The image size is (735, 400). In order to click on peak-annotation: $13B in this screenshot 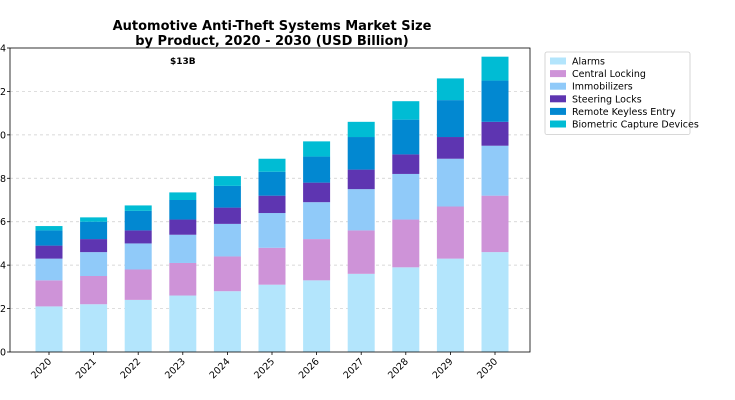, I will do `click(183, 62)`.